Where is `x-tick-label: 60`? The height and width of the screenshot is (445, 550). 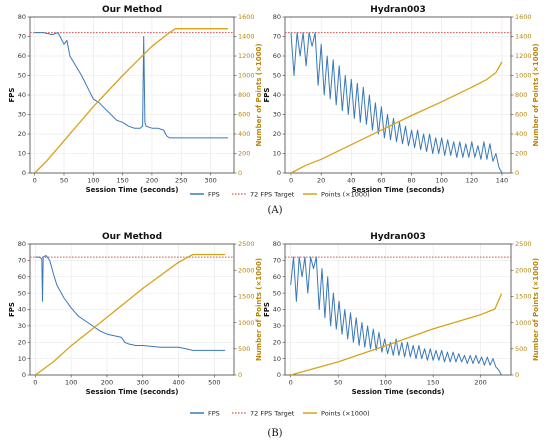 x-tick-label: 60 is located at coordinates (381, 181).